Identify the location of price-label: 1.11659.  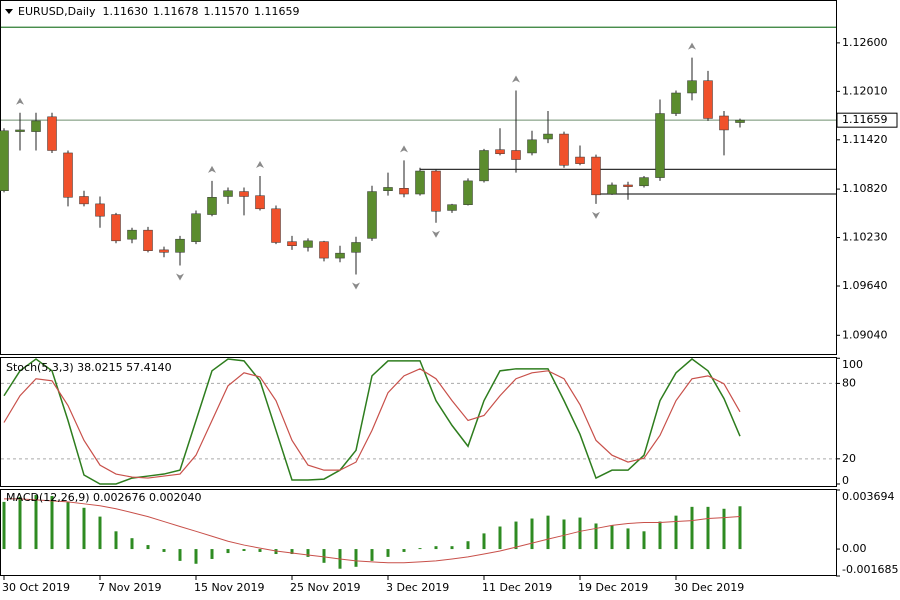
(865, 119).